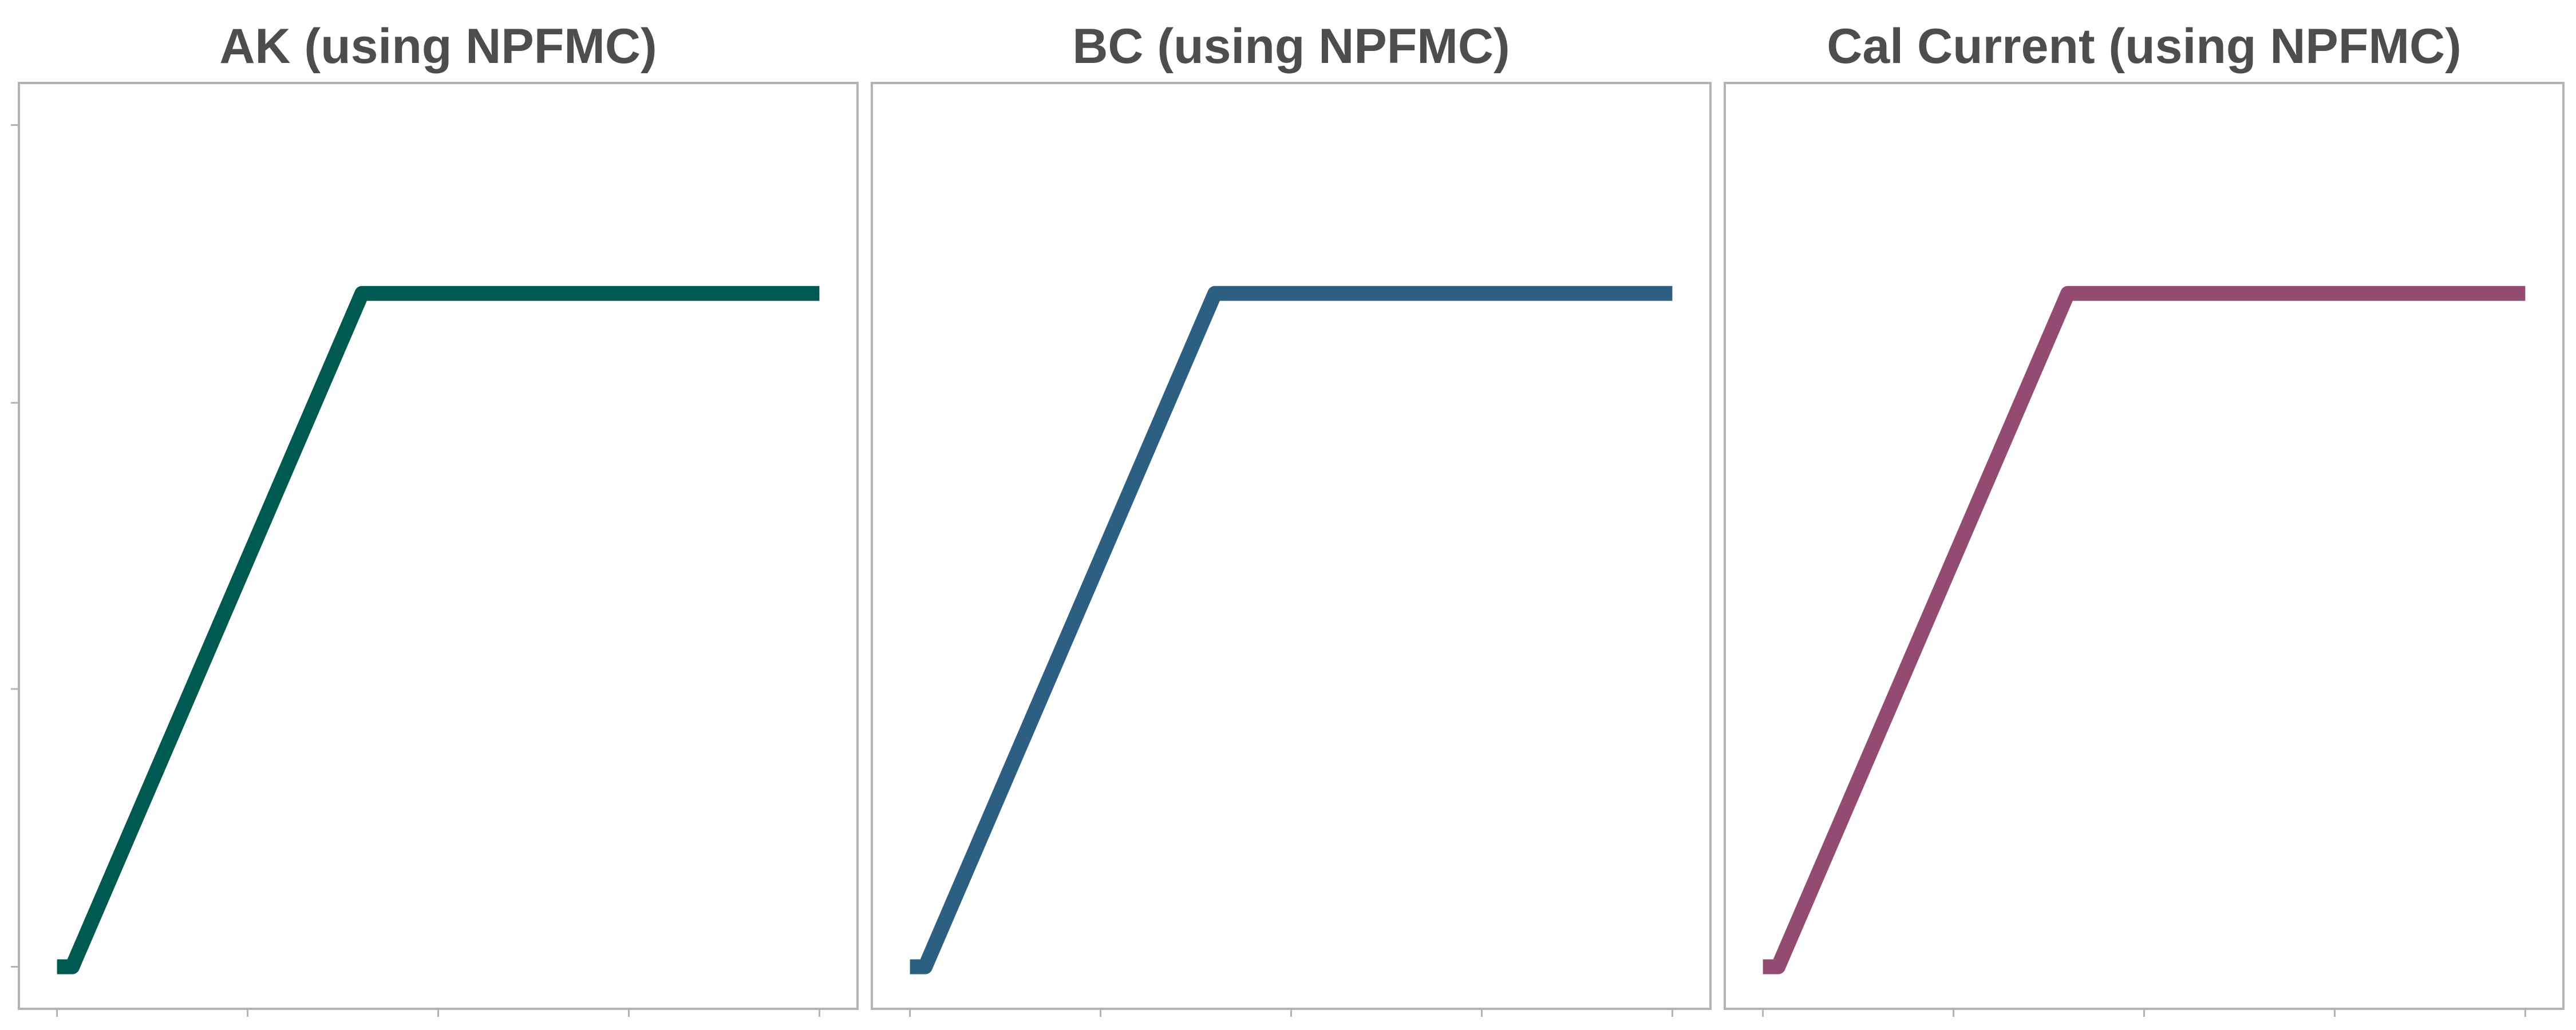 The width and height of the screenshot is (2576, 1030). Describe the element at coordinates (438, 46) in the screenshot. I see `panel-title: AK (using NPFMC)` at that location.